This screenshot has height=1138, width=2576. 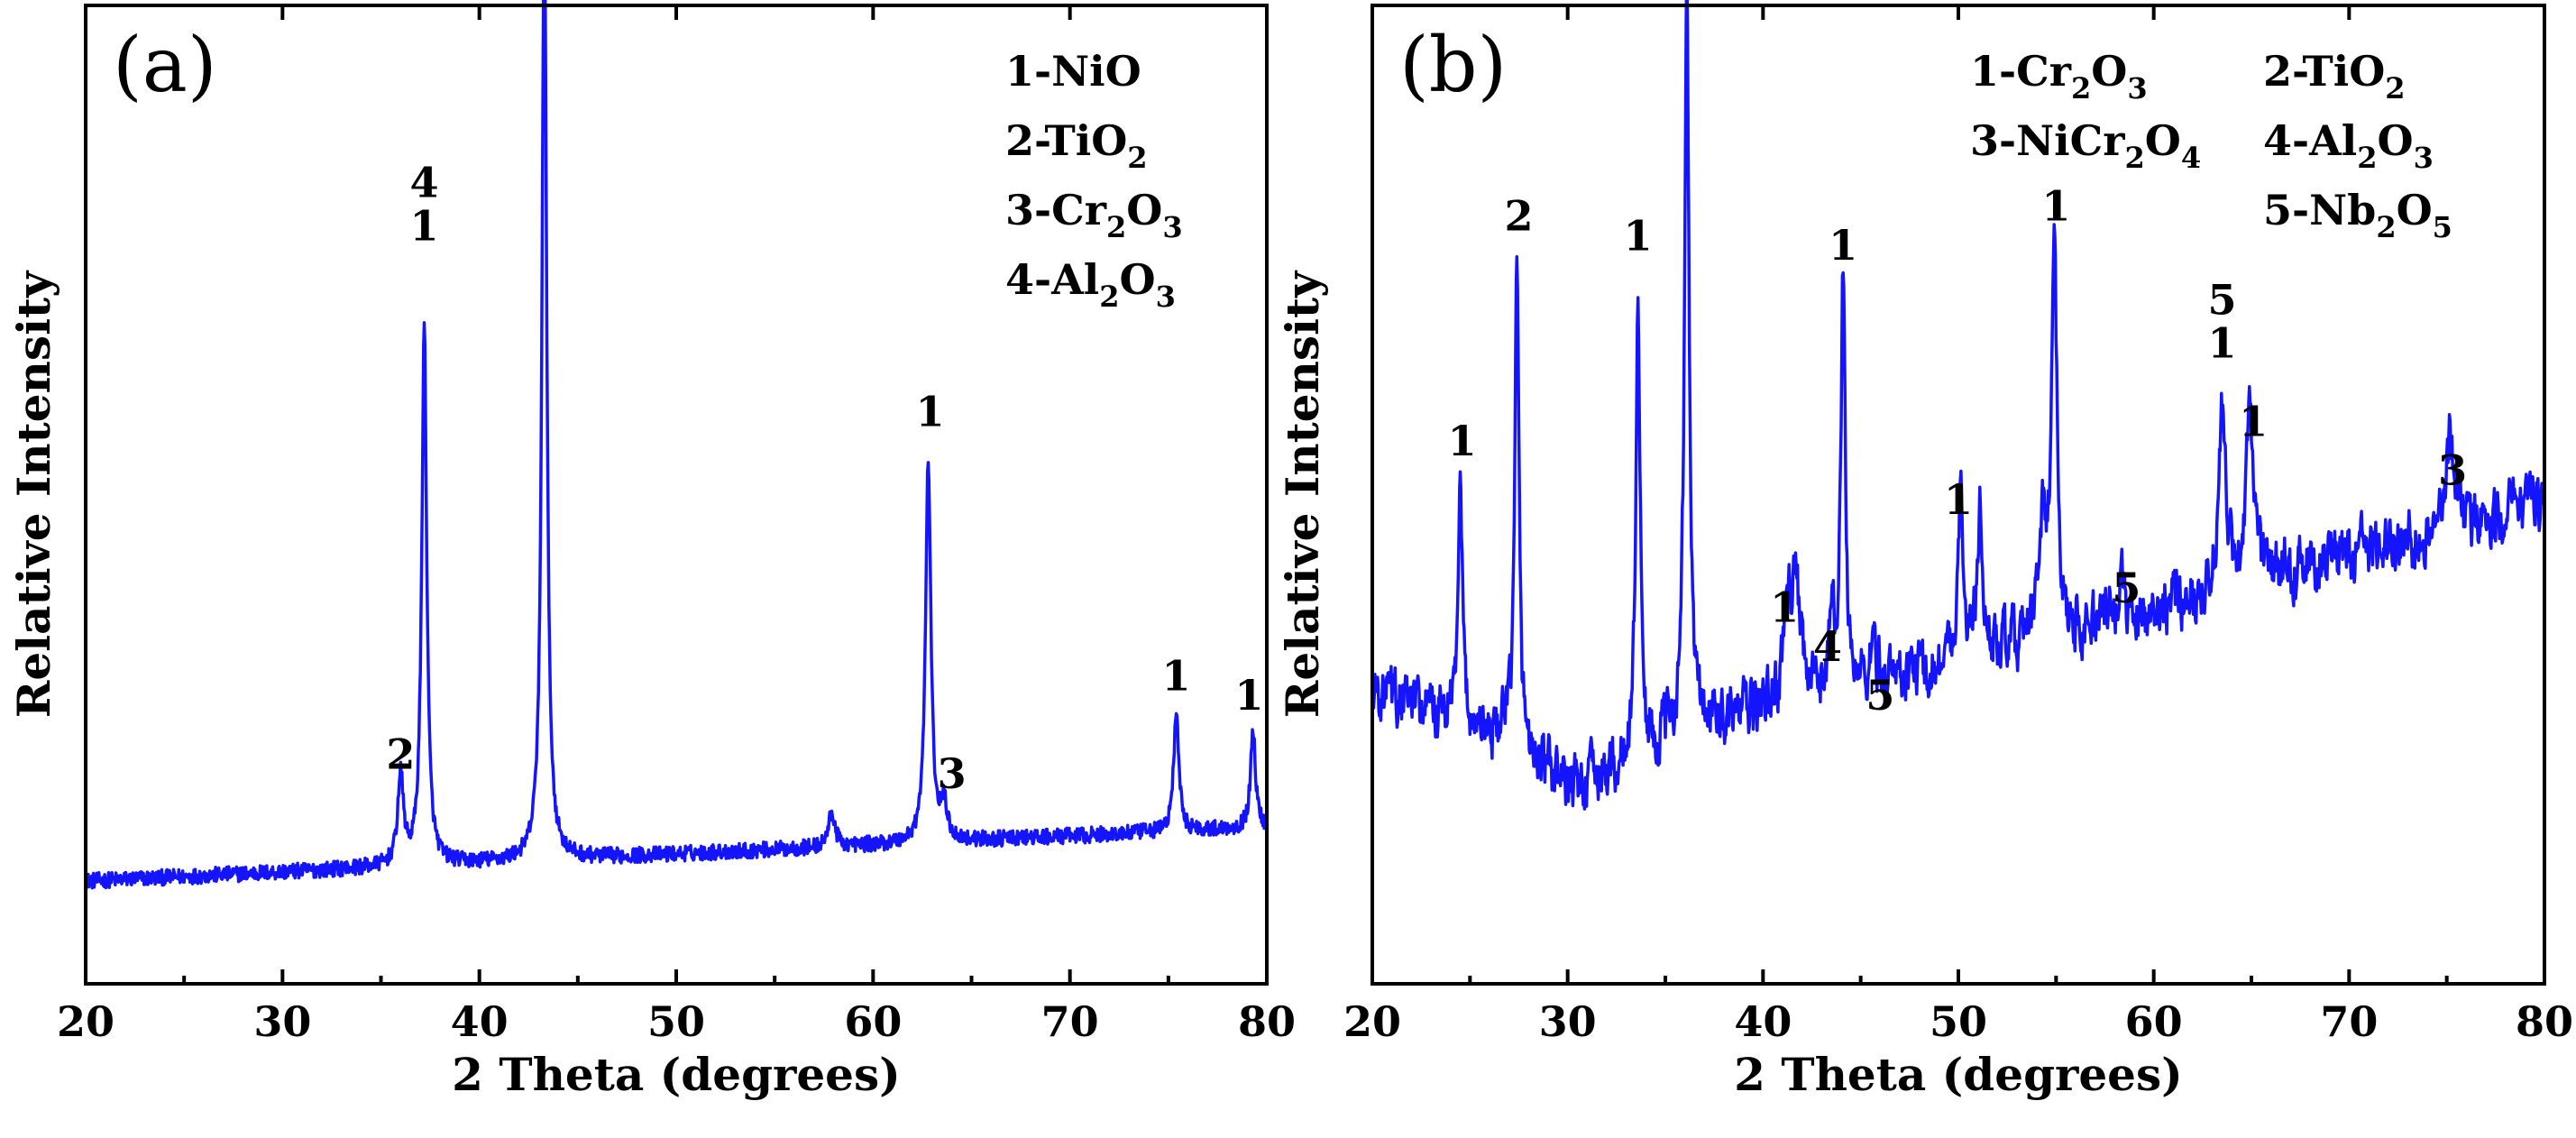 I want to click on legend-entry: 3-NiCr2​O4​, so click(x=2085, y=145).